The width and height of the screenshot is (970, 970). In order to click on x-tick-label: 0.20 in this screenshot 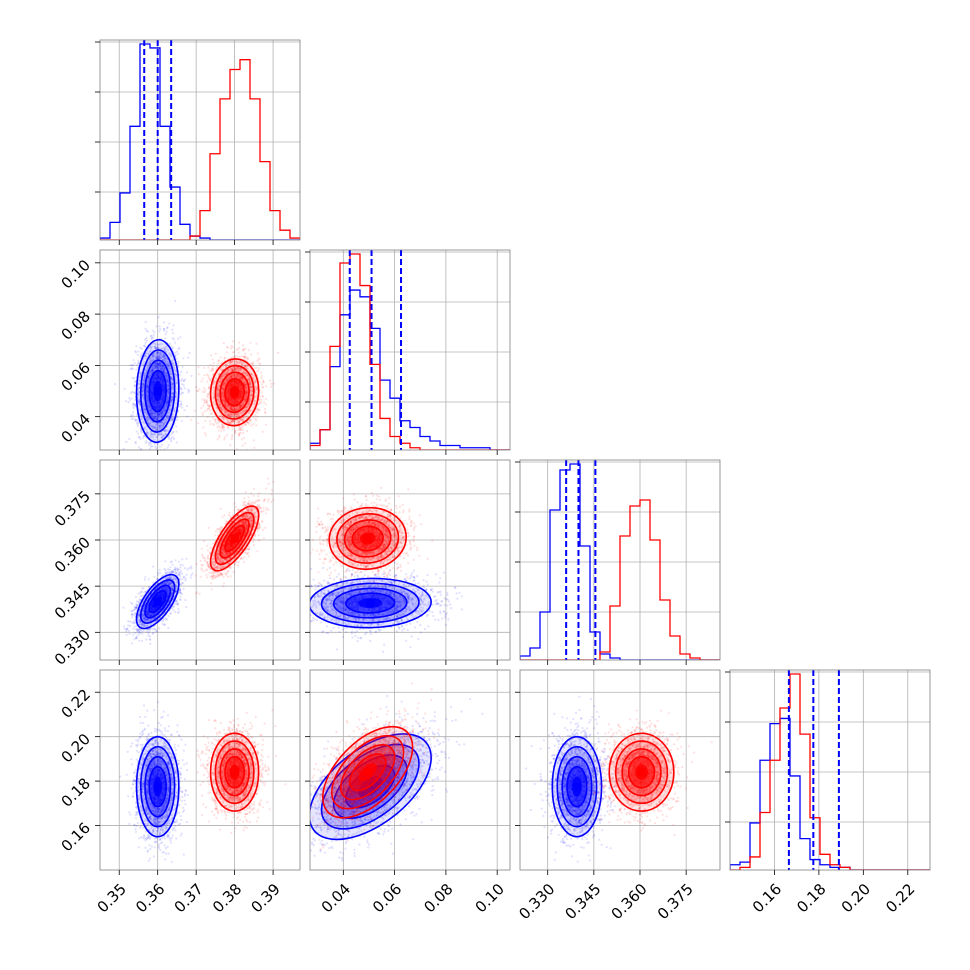, I will do `click(856, 898)`.